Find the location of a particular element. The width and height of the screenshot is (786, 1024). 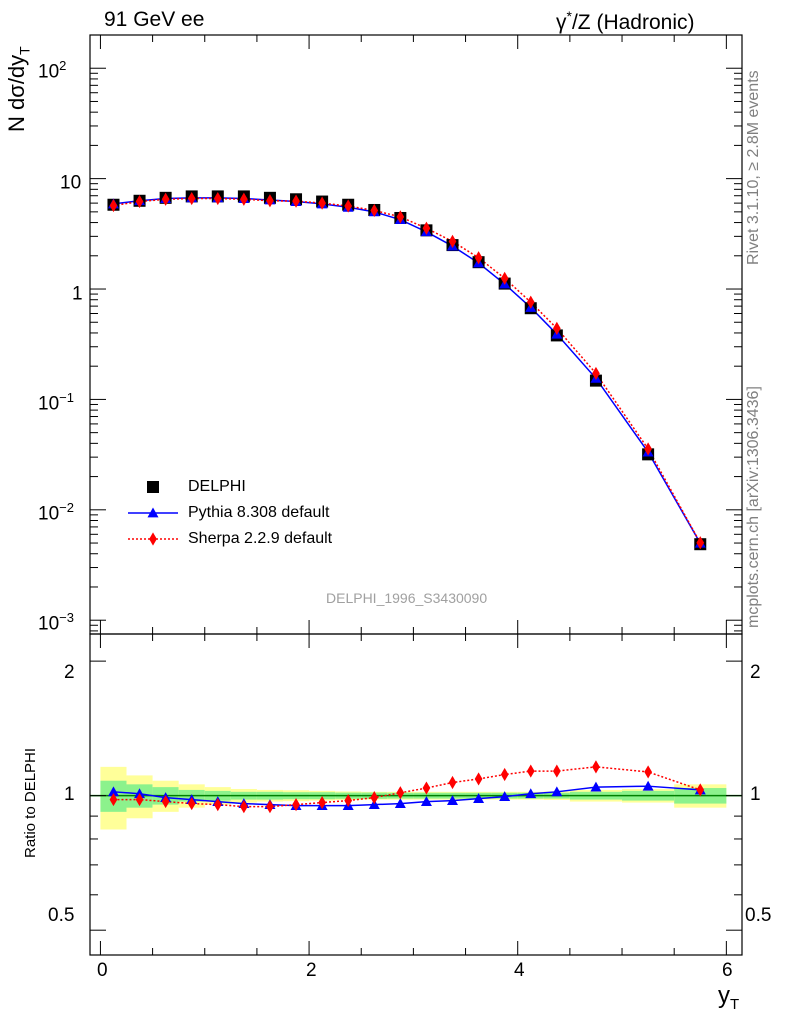

y-tick-label: 10² is located at coordinates (52, 70).